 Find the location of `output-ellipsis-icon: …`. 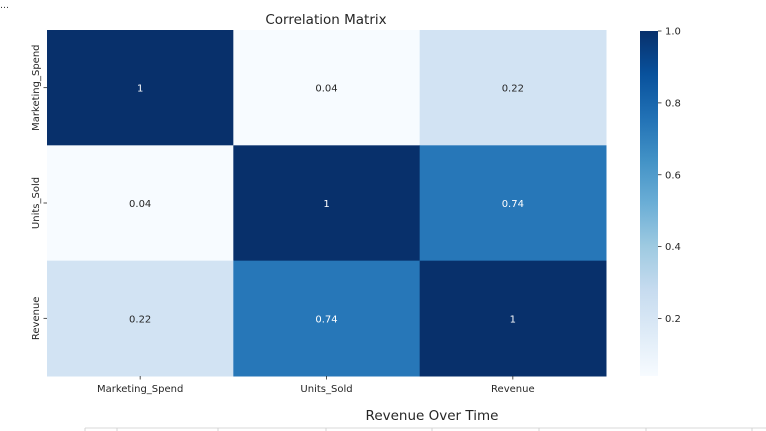

output-ellipsis-icon: … is located at coordinates (4, 6).